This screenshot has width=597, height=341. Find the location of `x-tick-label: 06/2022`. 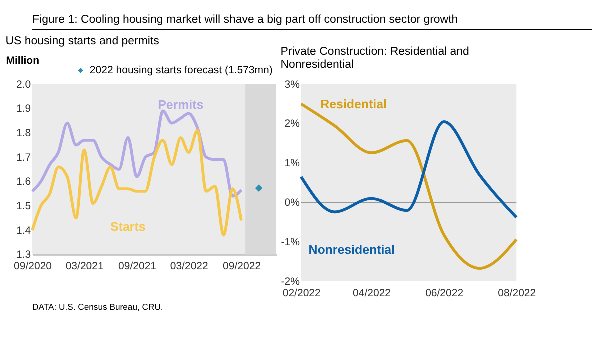

x-tick-label: 06/2022 is located at coordinates (445, 293).